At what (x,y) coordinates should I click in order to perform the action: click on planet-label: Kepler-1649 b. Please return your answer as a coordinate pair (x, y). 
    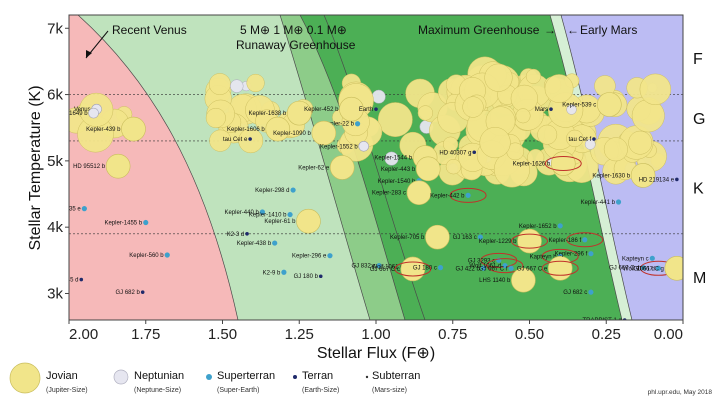
    Looking at the image, I should click on (69, 114).